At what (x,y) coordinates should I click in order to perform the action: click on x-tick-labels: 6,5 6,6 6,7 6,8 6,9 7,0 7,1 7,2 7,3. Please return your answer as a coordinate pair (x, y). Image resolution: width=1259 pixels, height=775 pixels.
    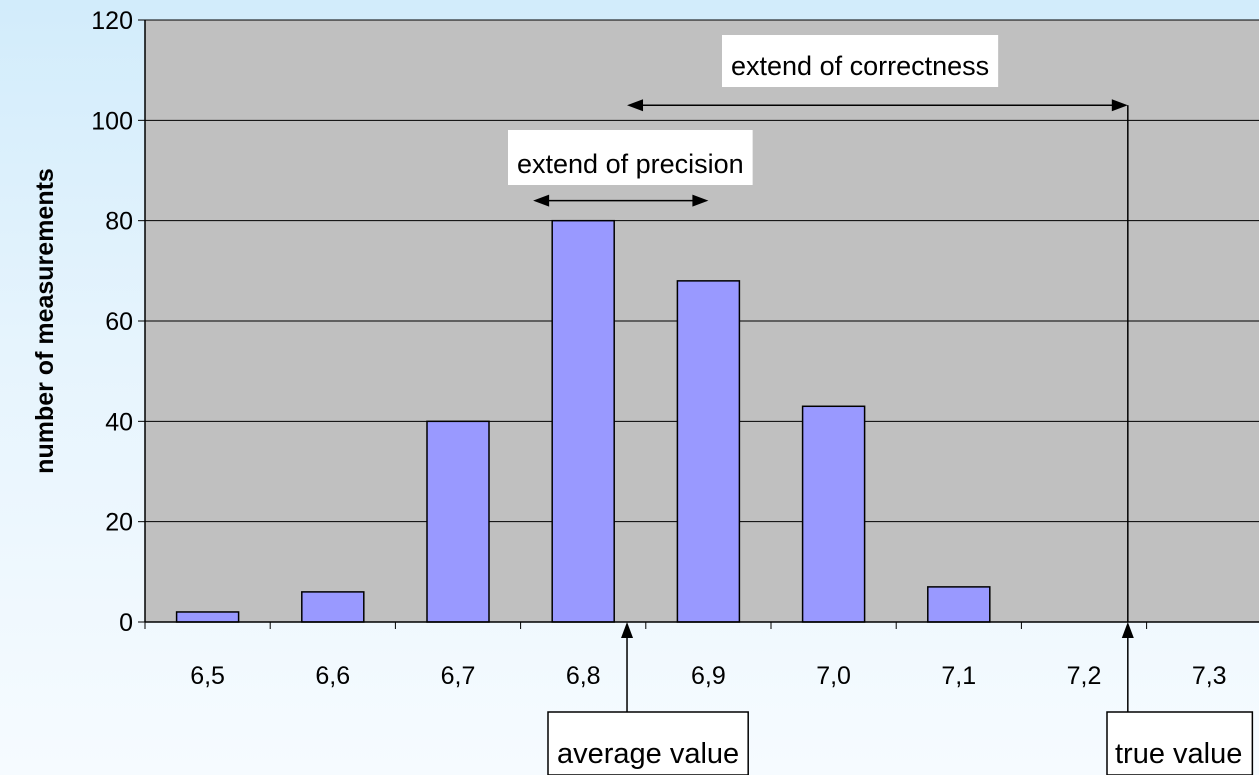
    Looking at the image, I should click on (685, 656).